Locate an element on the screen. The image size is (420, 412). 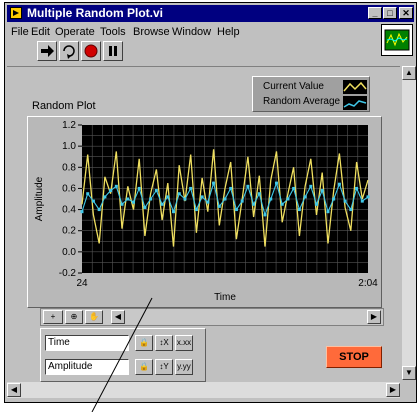
pause-button is located at coordinates (113, 51).